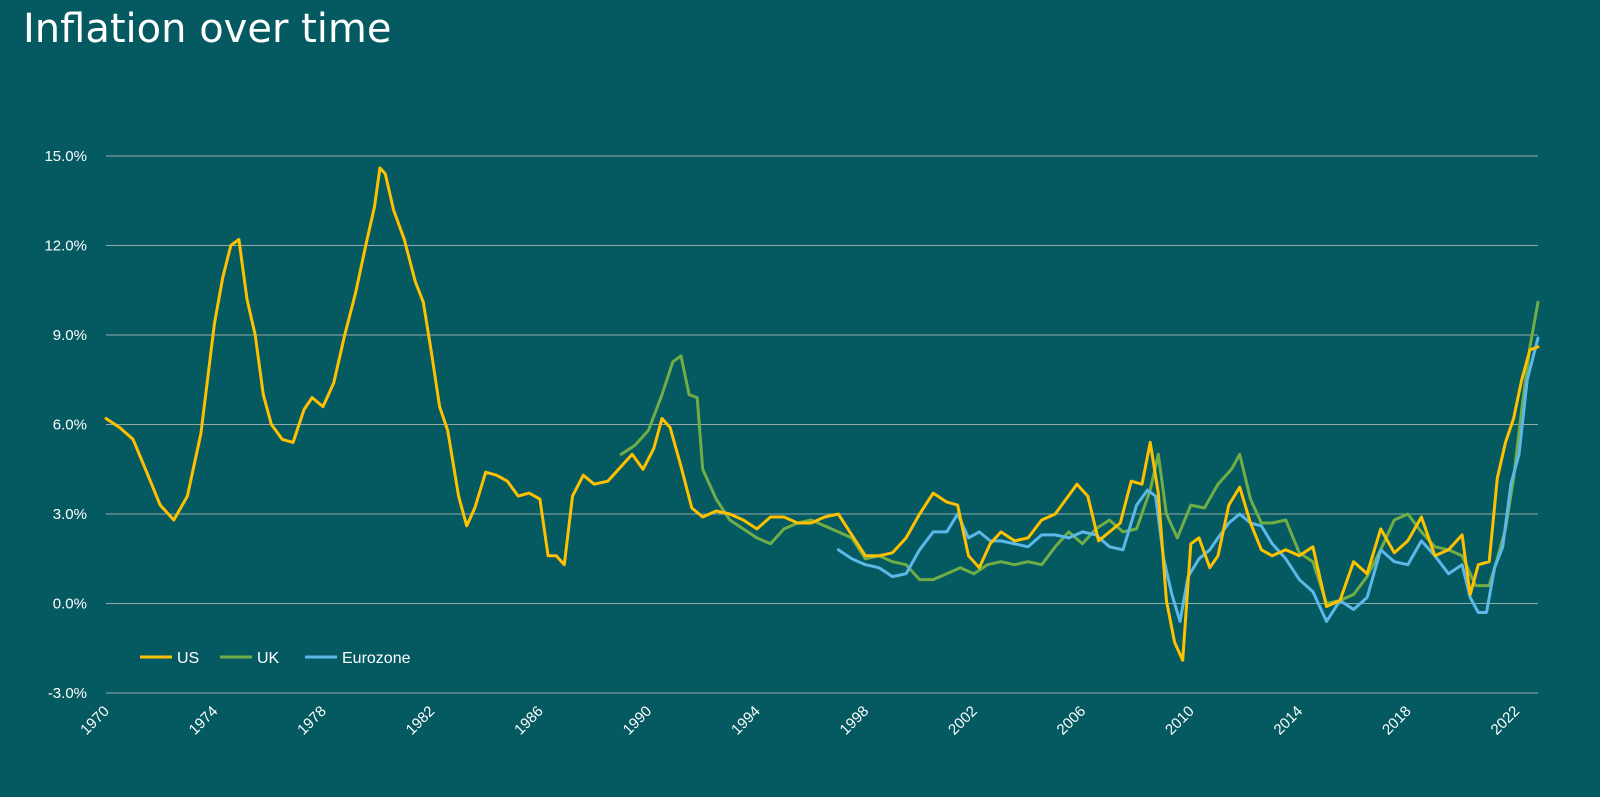  What do you see at coordinates (1072, 721) in the screenshot?
I see `x-tick-label: 2006` at bounding box center [1072, 721].